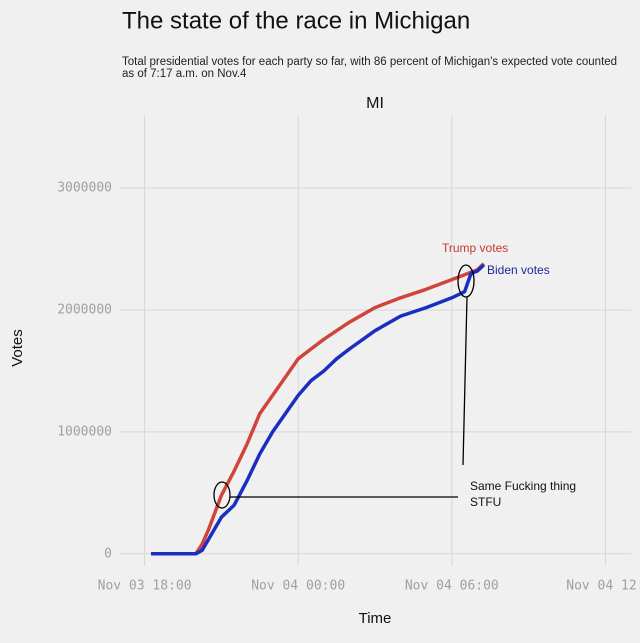  I want to click on series-label: Biden votes, so click(518, 270).